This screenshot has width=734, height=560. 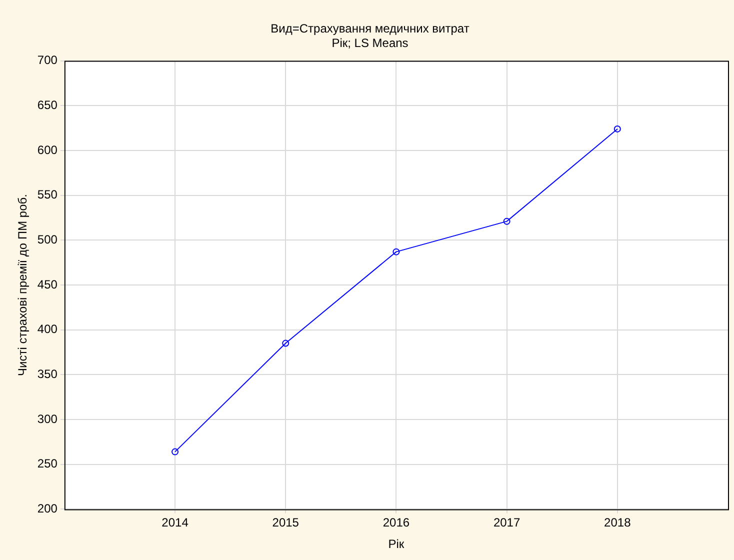 What do you see at coordinates (506, 523) in the screenshot?
I see `x-tick-label: 2017` at bounding box center [506, 523].